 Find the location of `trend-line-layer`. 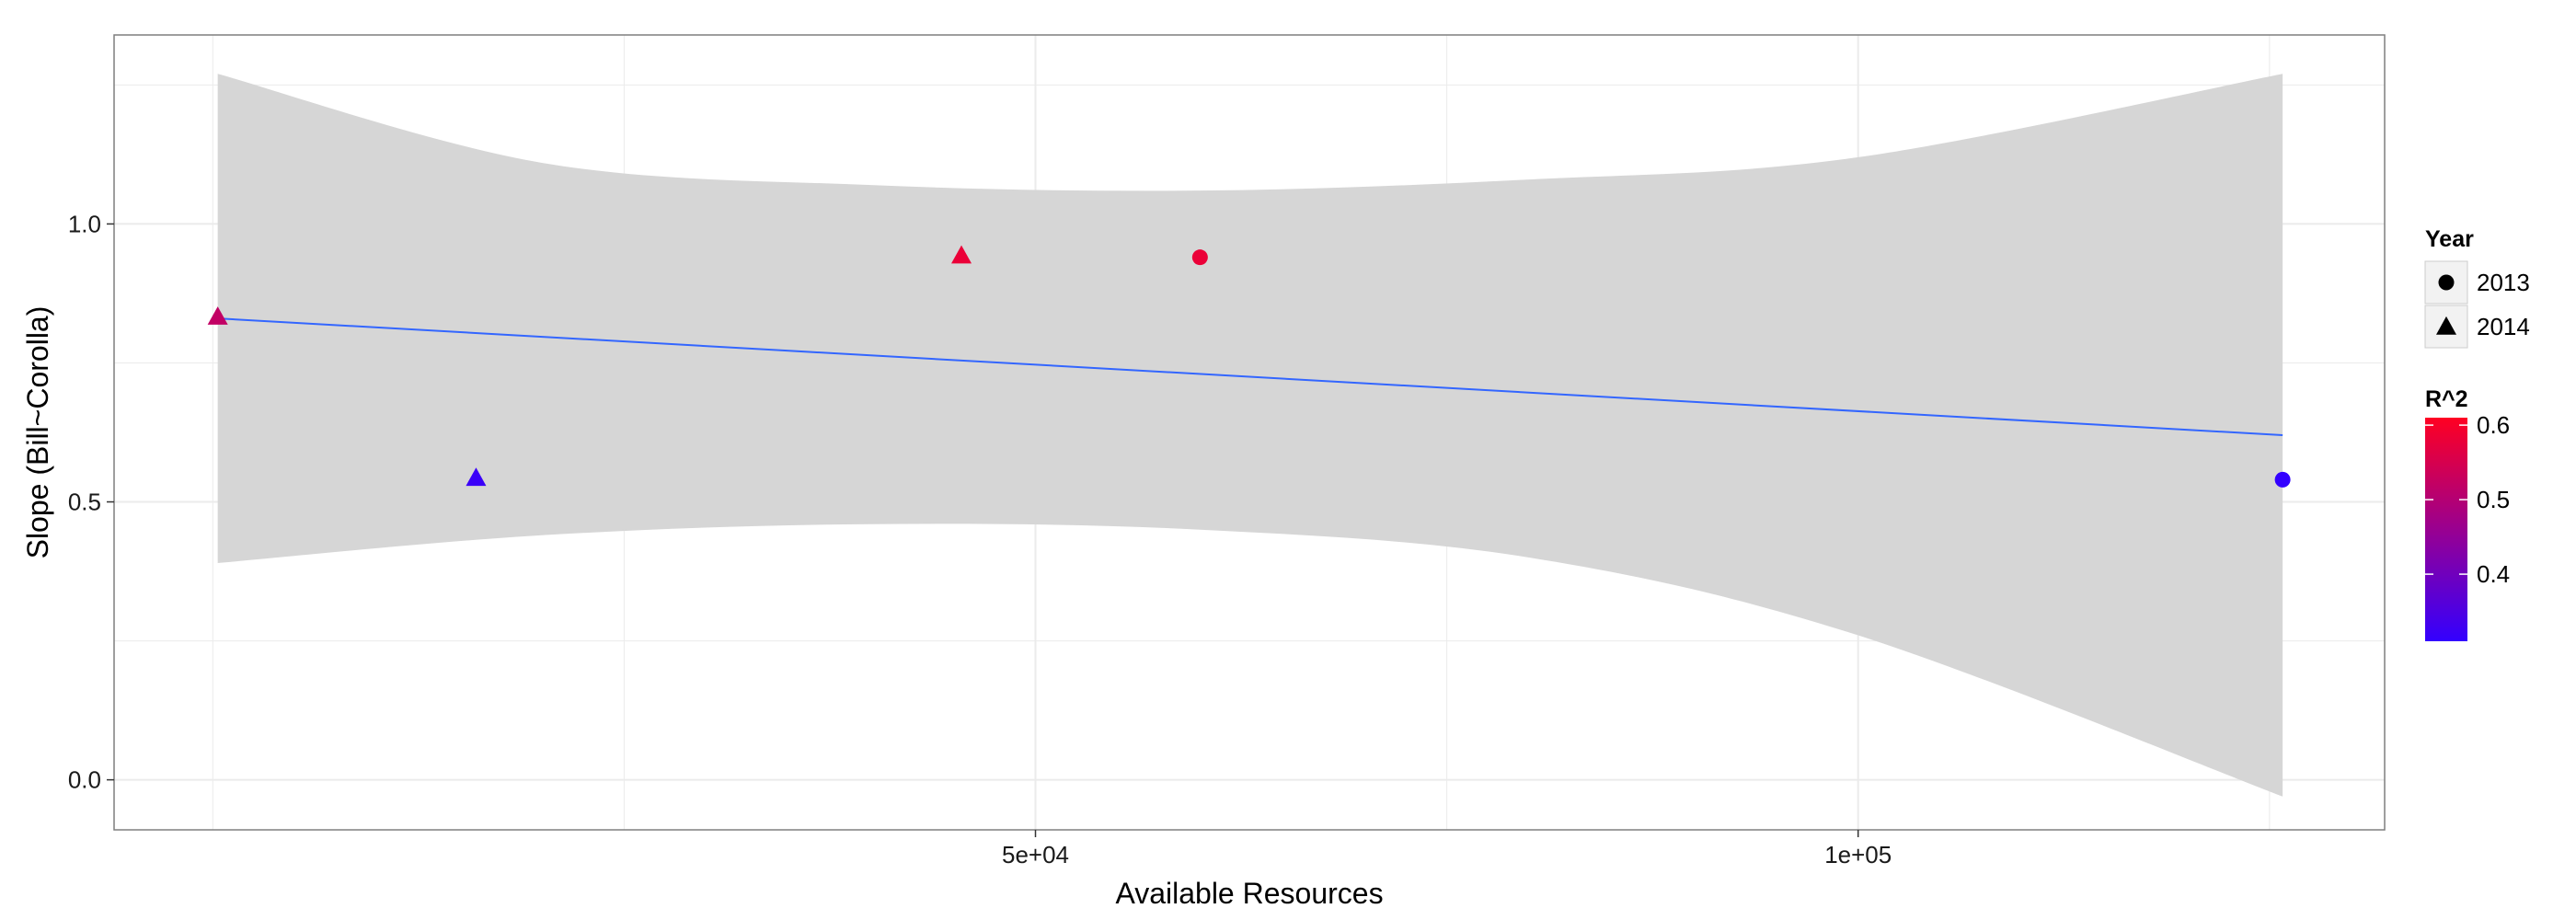

trend-line-layer is located at coordinates (1250, 377).